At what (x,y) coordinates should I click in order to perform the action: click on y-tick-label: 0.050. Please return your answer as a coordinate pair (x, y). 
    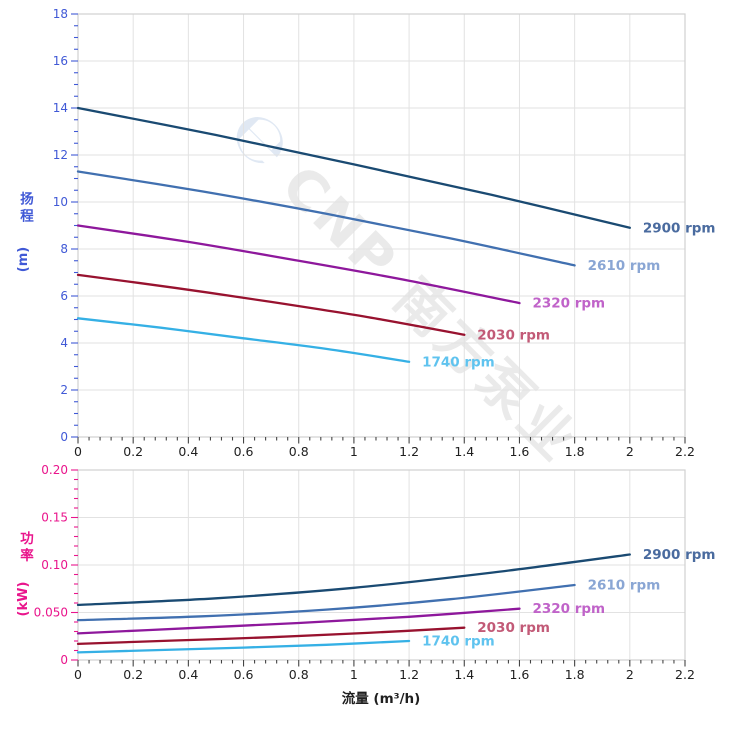
    Looking at the image, I should click on (51, 613).